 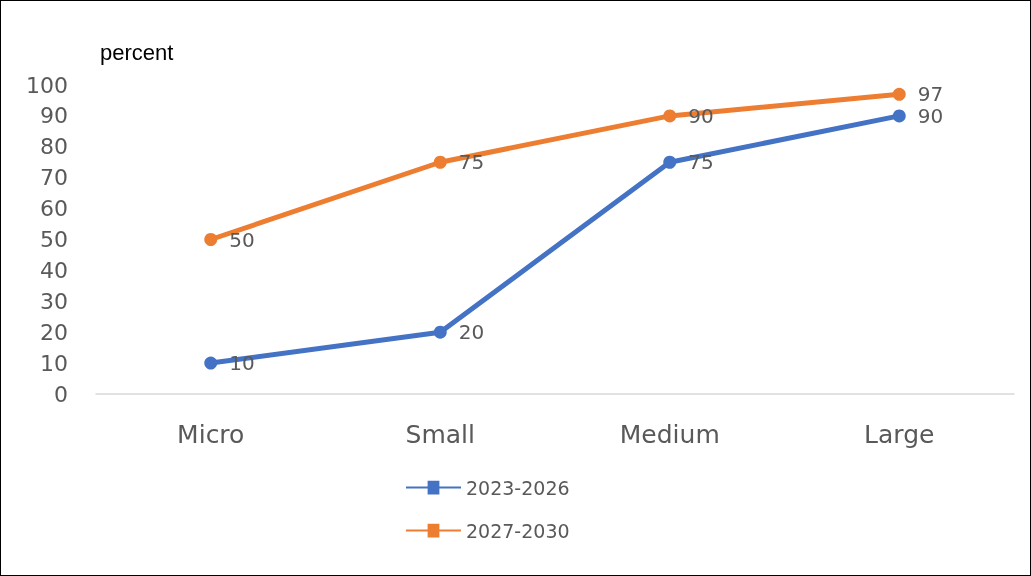 What do you see at coordinates (54, 363) in the screenshot?
I see `y-tick-label: 10` at bounding box center [54, 363].